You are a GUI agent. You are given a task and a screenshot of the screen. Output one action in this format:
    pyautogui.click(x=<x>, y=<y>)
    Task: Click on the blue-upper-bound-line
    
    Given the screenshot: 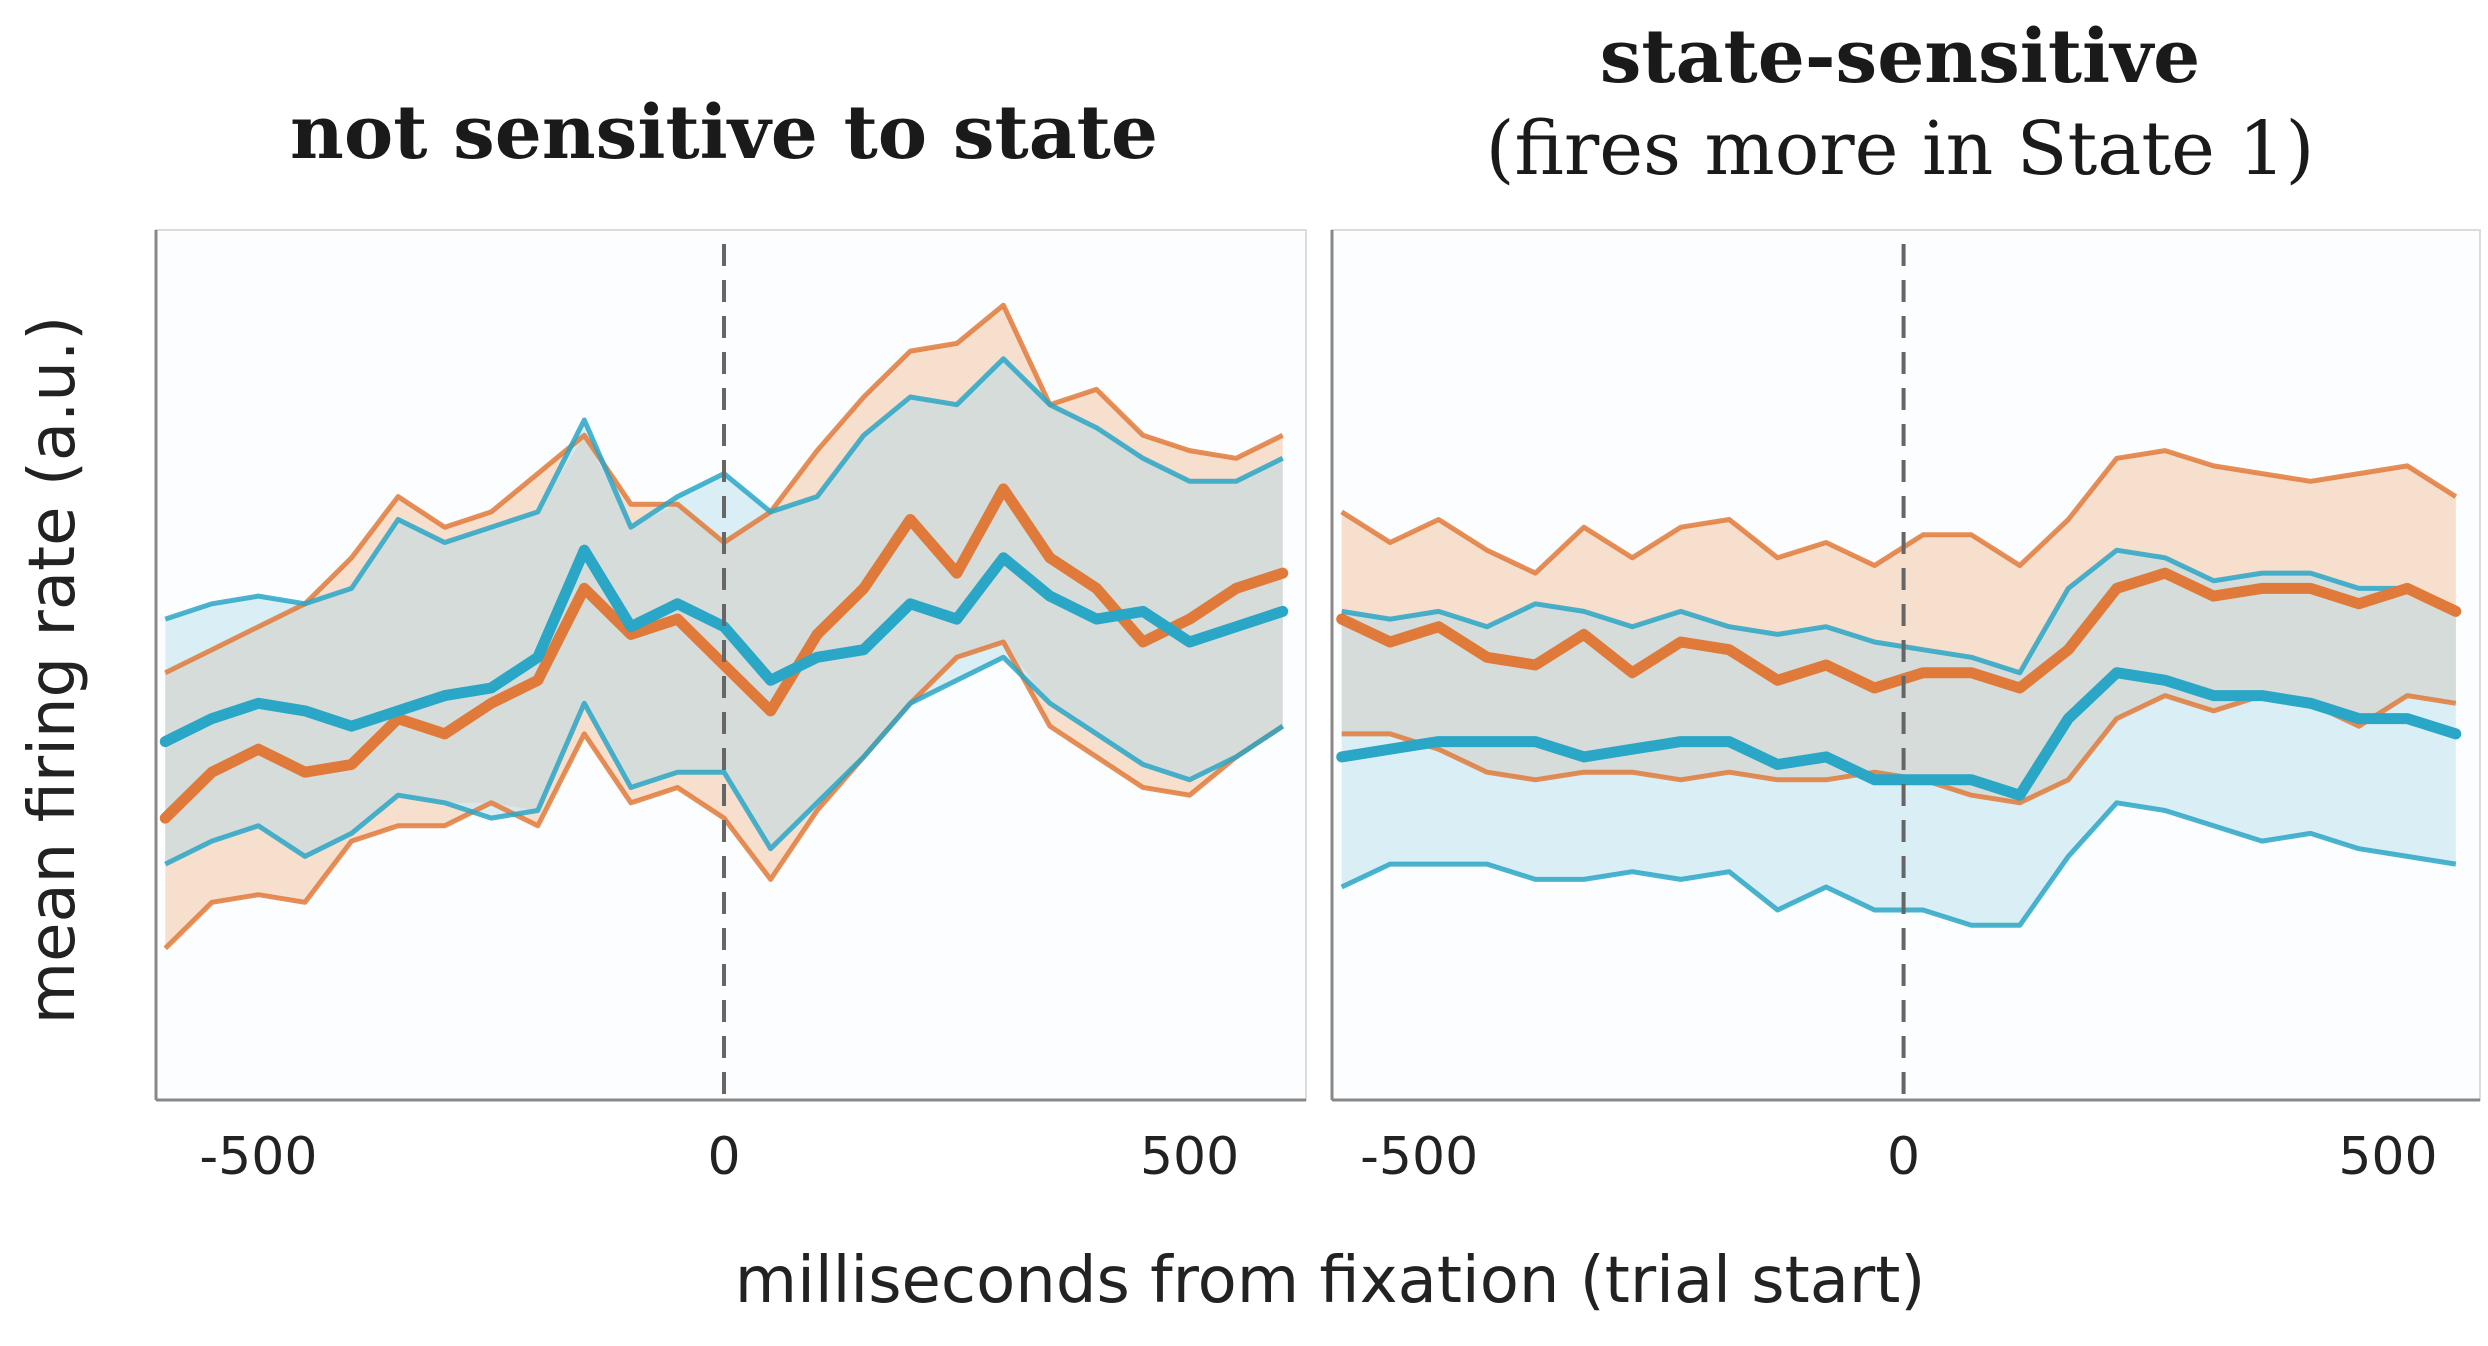 What is the action you would take?
    pyautogui.click(x=1899, y=611)
    